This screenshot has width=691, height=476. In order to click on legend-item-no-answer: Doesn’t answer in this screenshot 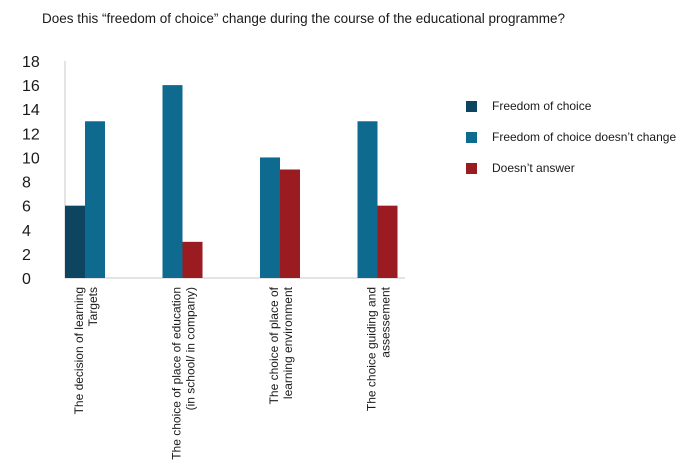, I will do `click(571, 168)`.